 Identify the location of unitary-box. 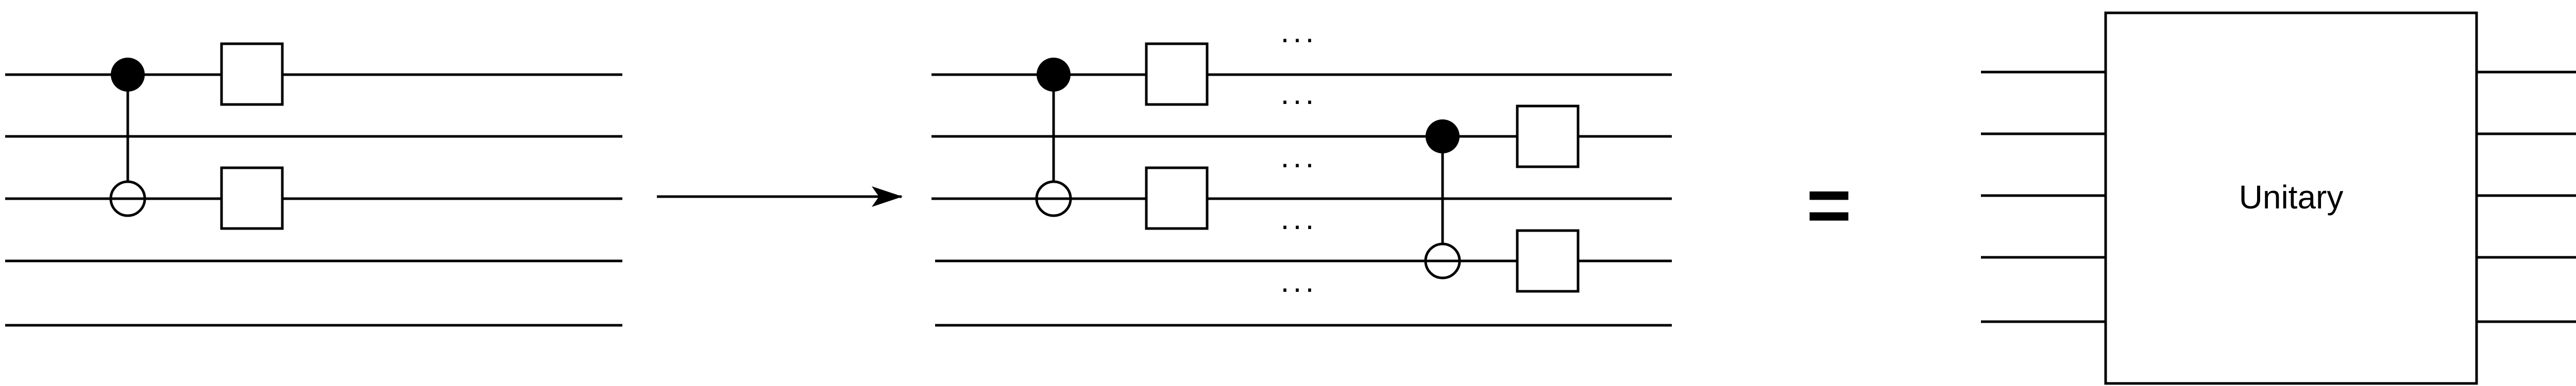
(2291, 198).